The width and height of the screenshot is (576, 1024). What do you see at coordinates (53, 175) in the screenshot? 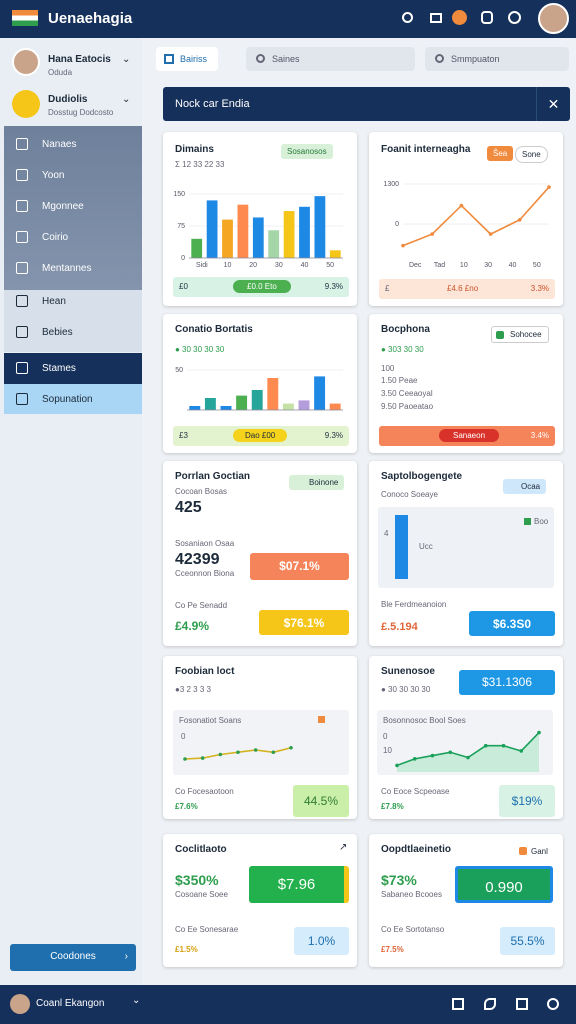
I see `menu-label: Yoon` at bounding box center [53, 175].